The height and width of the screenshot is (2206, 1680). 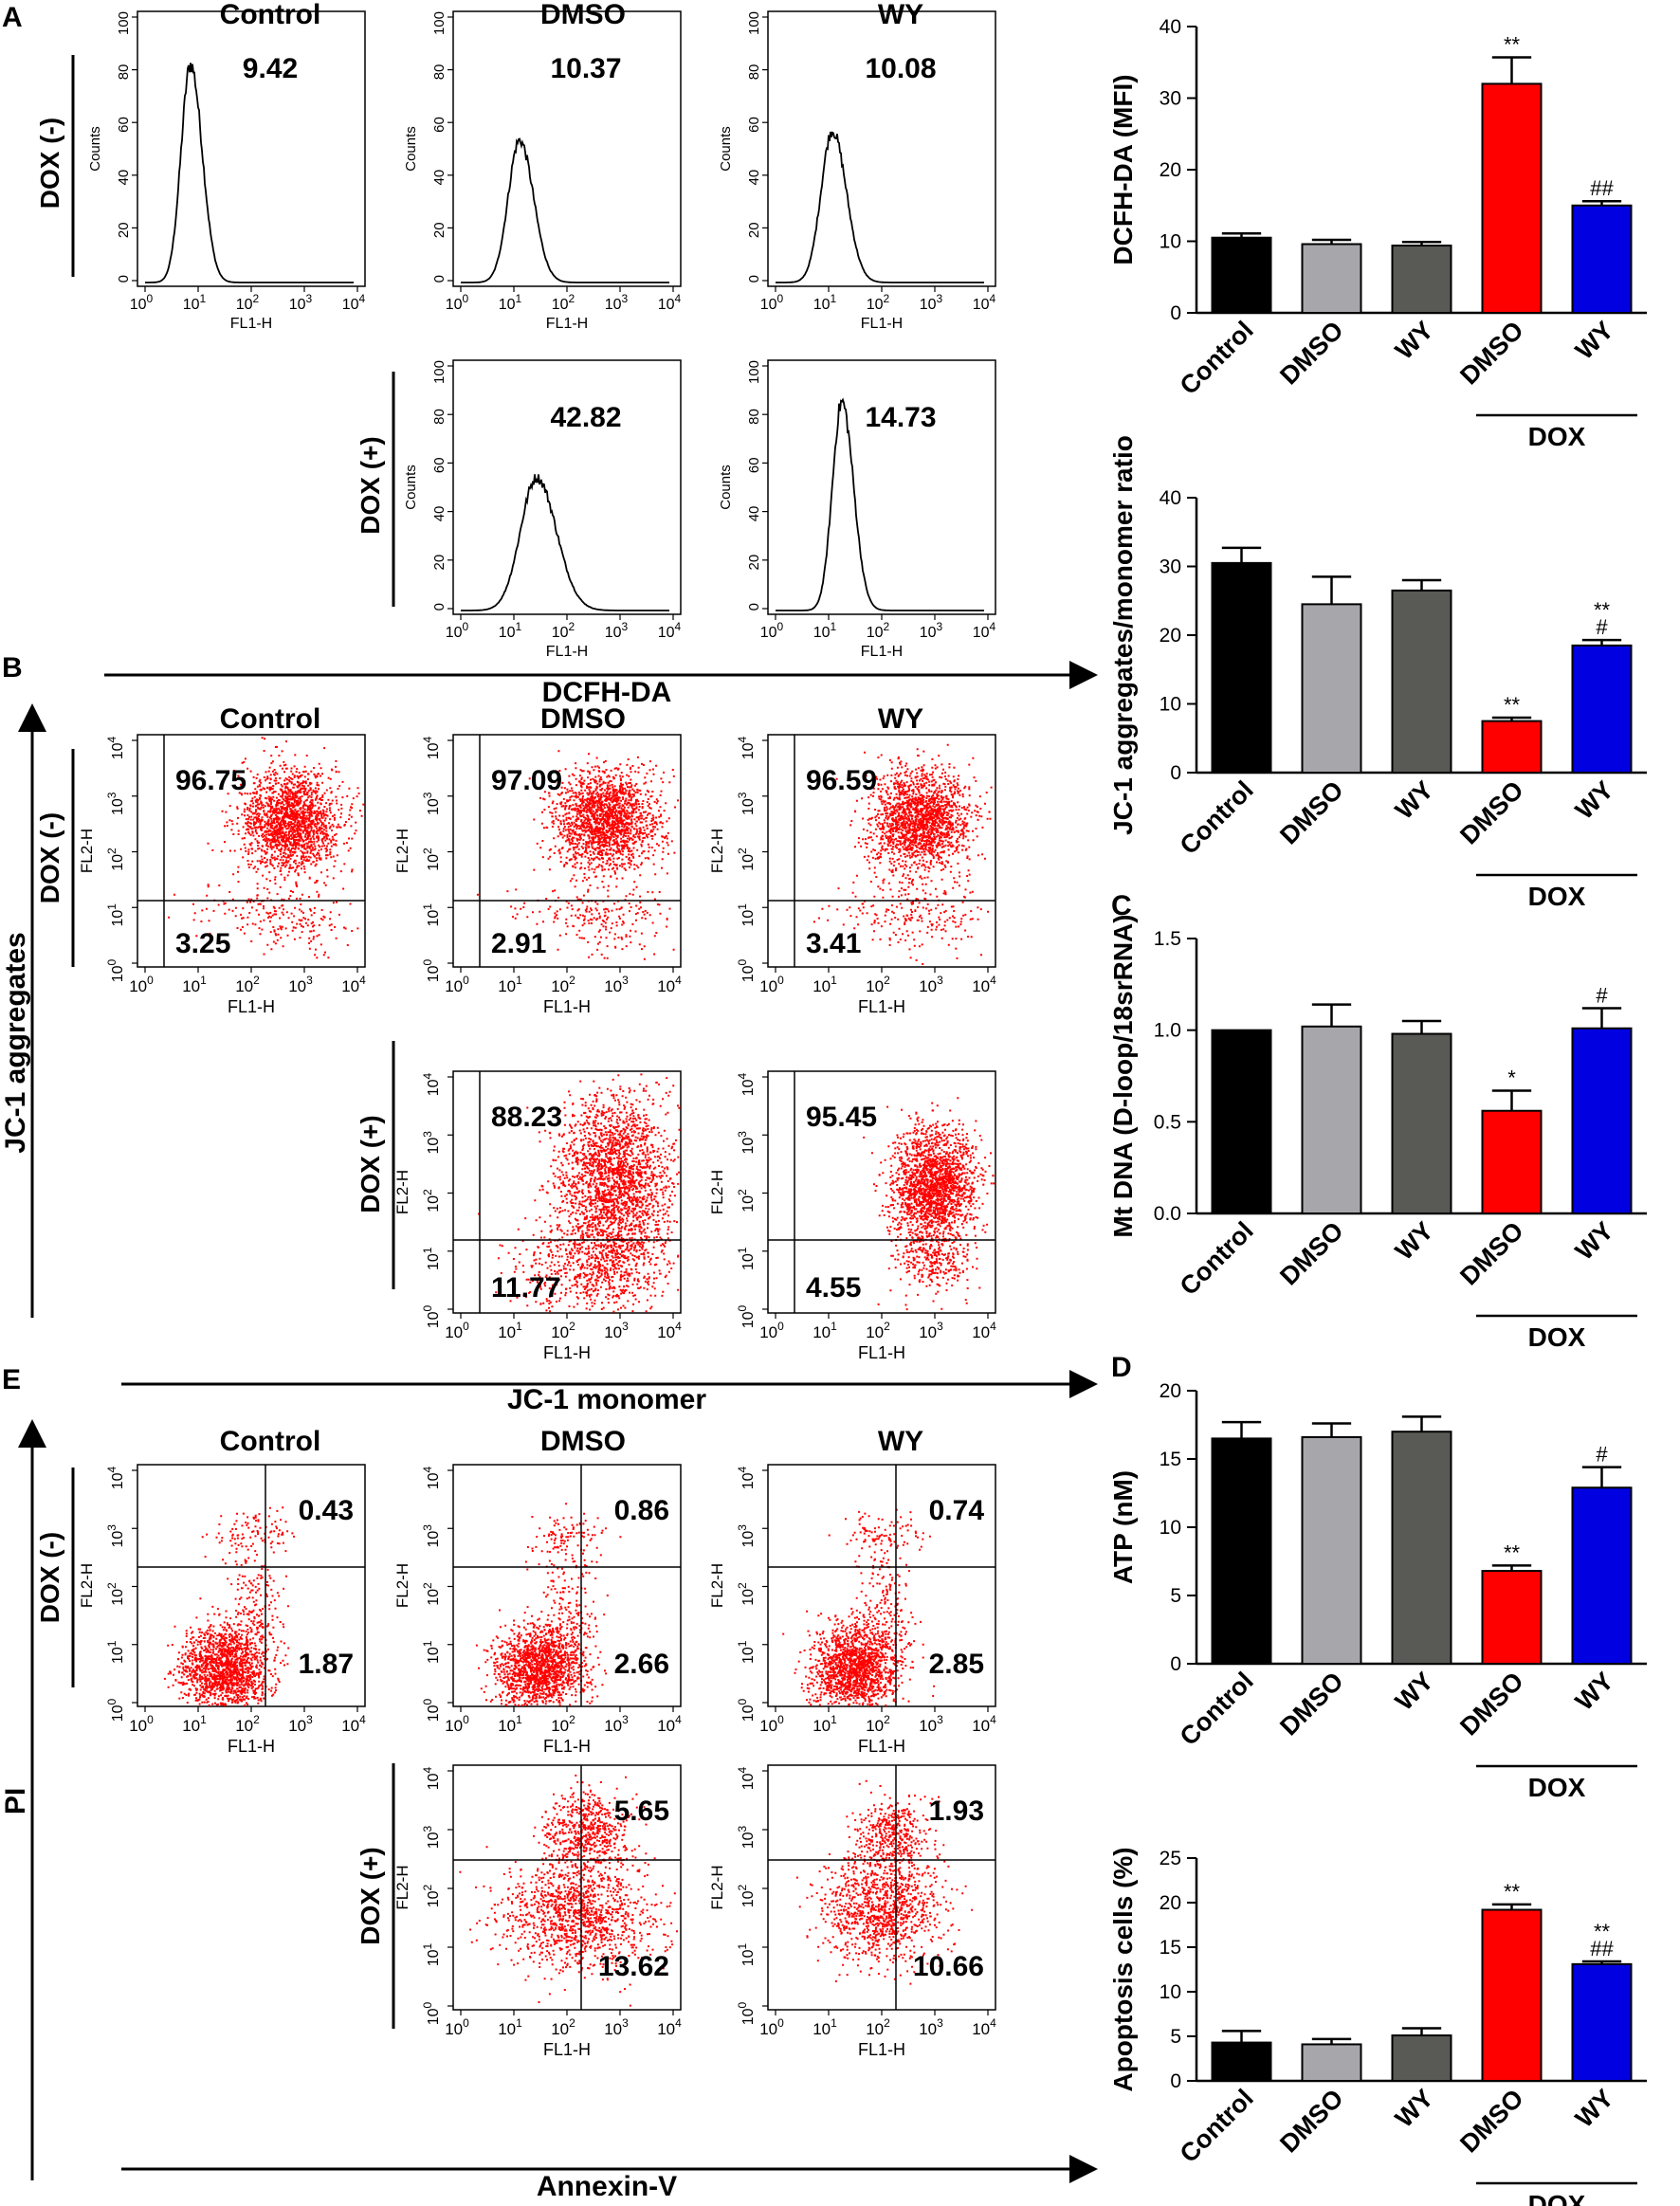 I want to click on dot-b-pos-dmso-xtick-exp: 0, so click(x=466, y=1326).